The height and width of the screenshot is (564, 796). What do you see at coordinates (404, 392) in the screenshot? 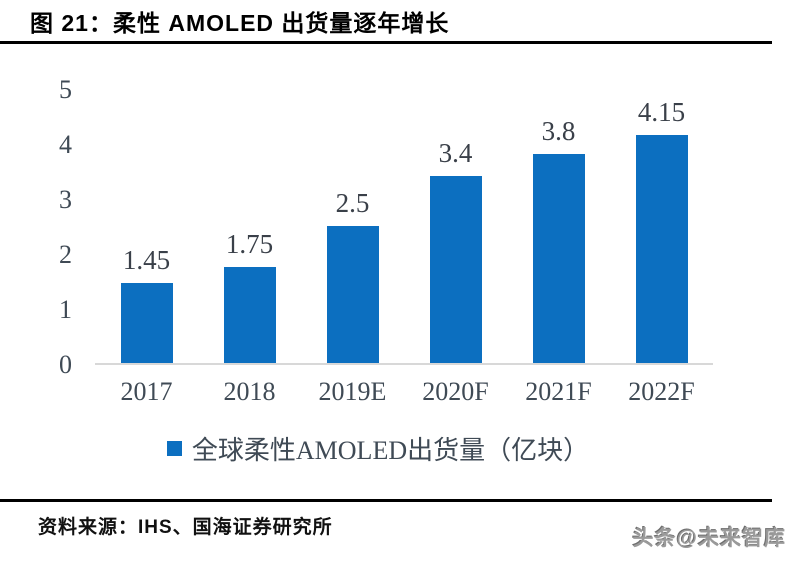
I see `x-axis: 2017 2018 2019E 2020F 2021F 2022F` at bounding box center [404, 392].